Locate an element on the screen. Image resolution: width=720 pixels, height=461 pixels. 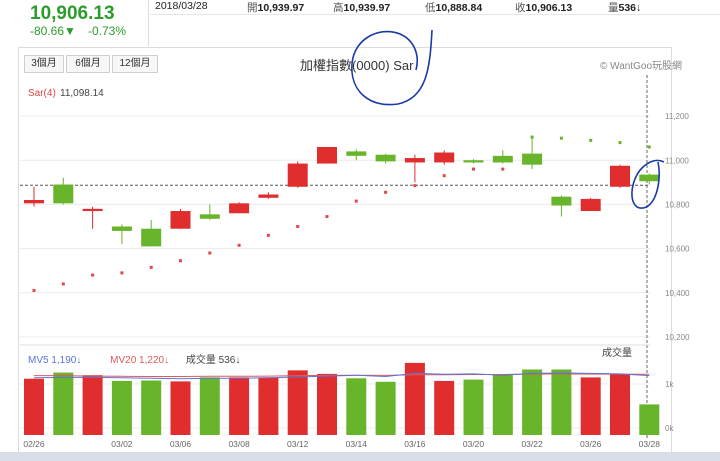
range-3m-button: 3個月 is located at coordinates (44, 64).